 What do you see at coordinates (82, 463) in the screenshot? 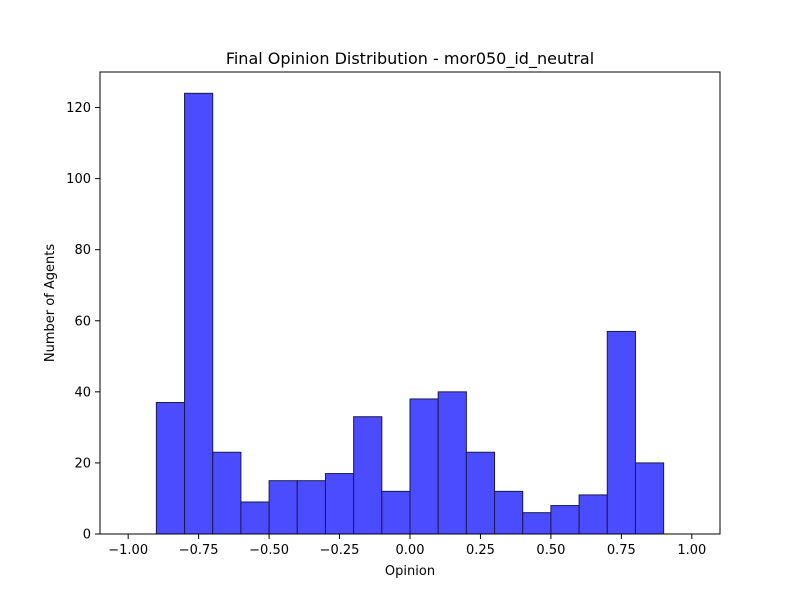
I see `y-tick-label: 20` at bounding box center [82, 463].